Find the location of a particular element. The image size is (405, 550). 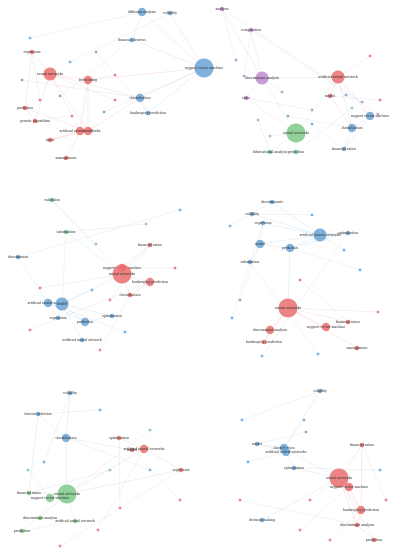

node-label: stock is located at coordinates (50, 140).